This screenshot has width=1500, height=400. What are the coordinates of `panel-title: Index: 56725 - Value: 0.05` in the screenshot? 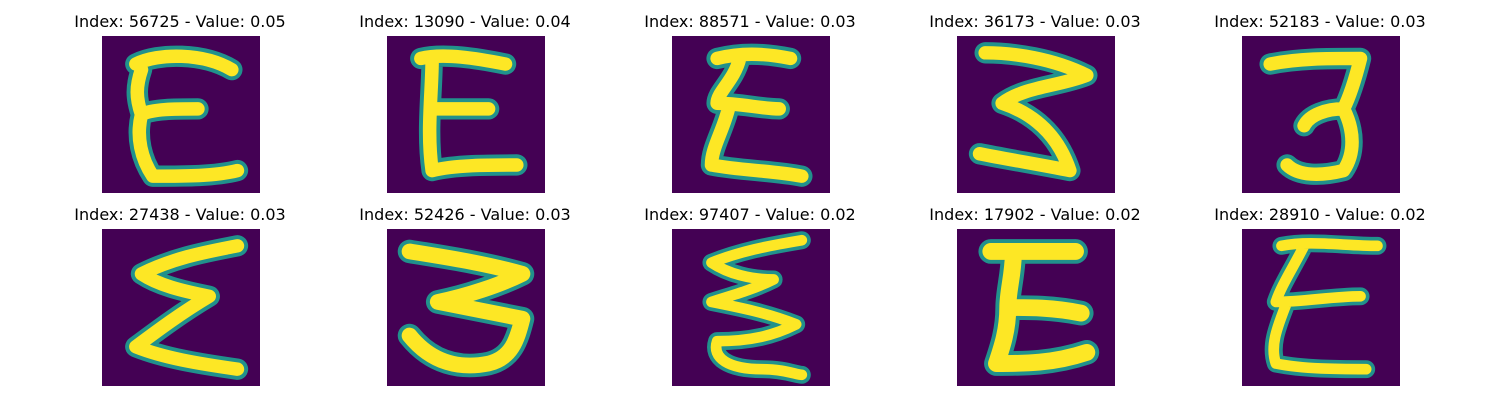 It's located at (180, 21).